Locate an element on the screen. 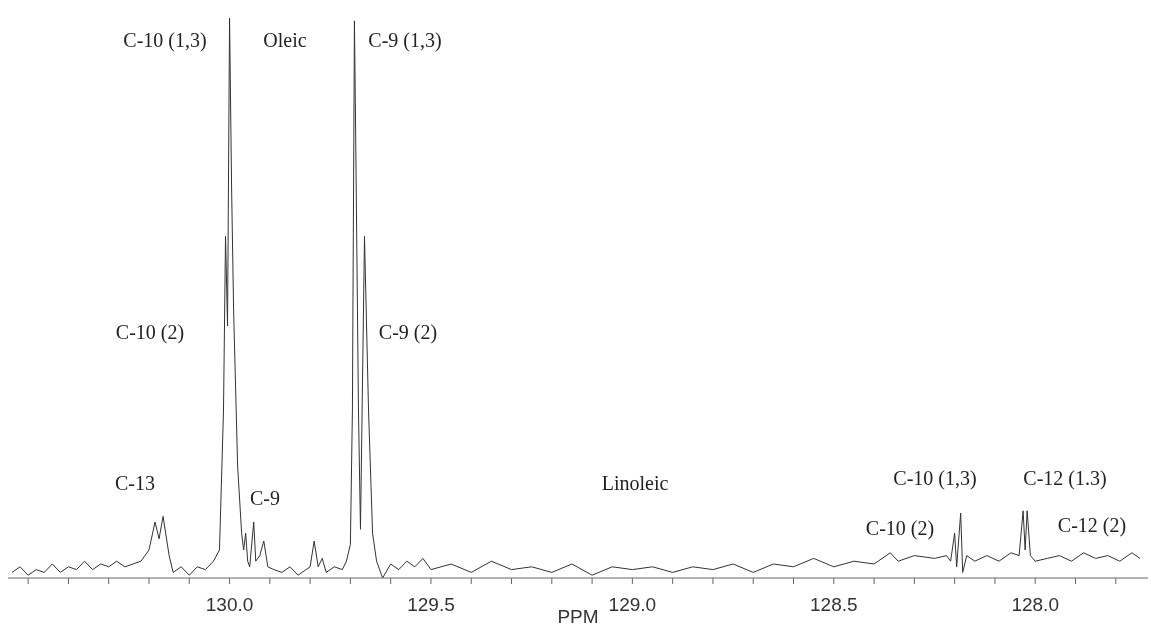 This screenshot has width=1151, height=637. annotation: C-12 (1.3) is located at coordinates (1065, 478).